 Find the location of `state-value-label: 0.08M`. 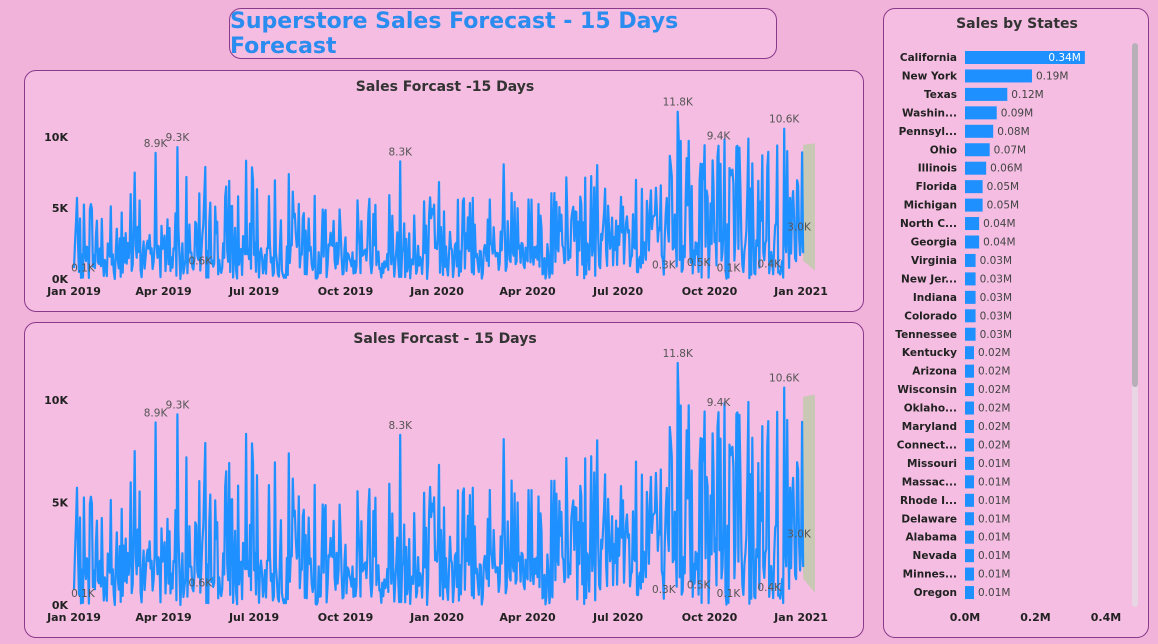

state-value-label: 0.08M is located at coordinates (1013, 132).